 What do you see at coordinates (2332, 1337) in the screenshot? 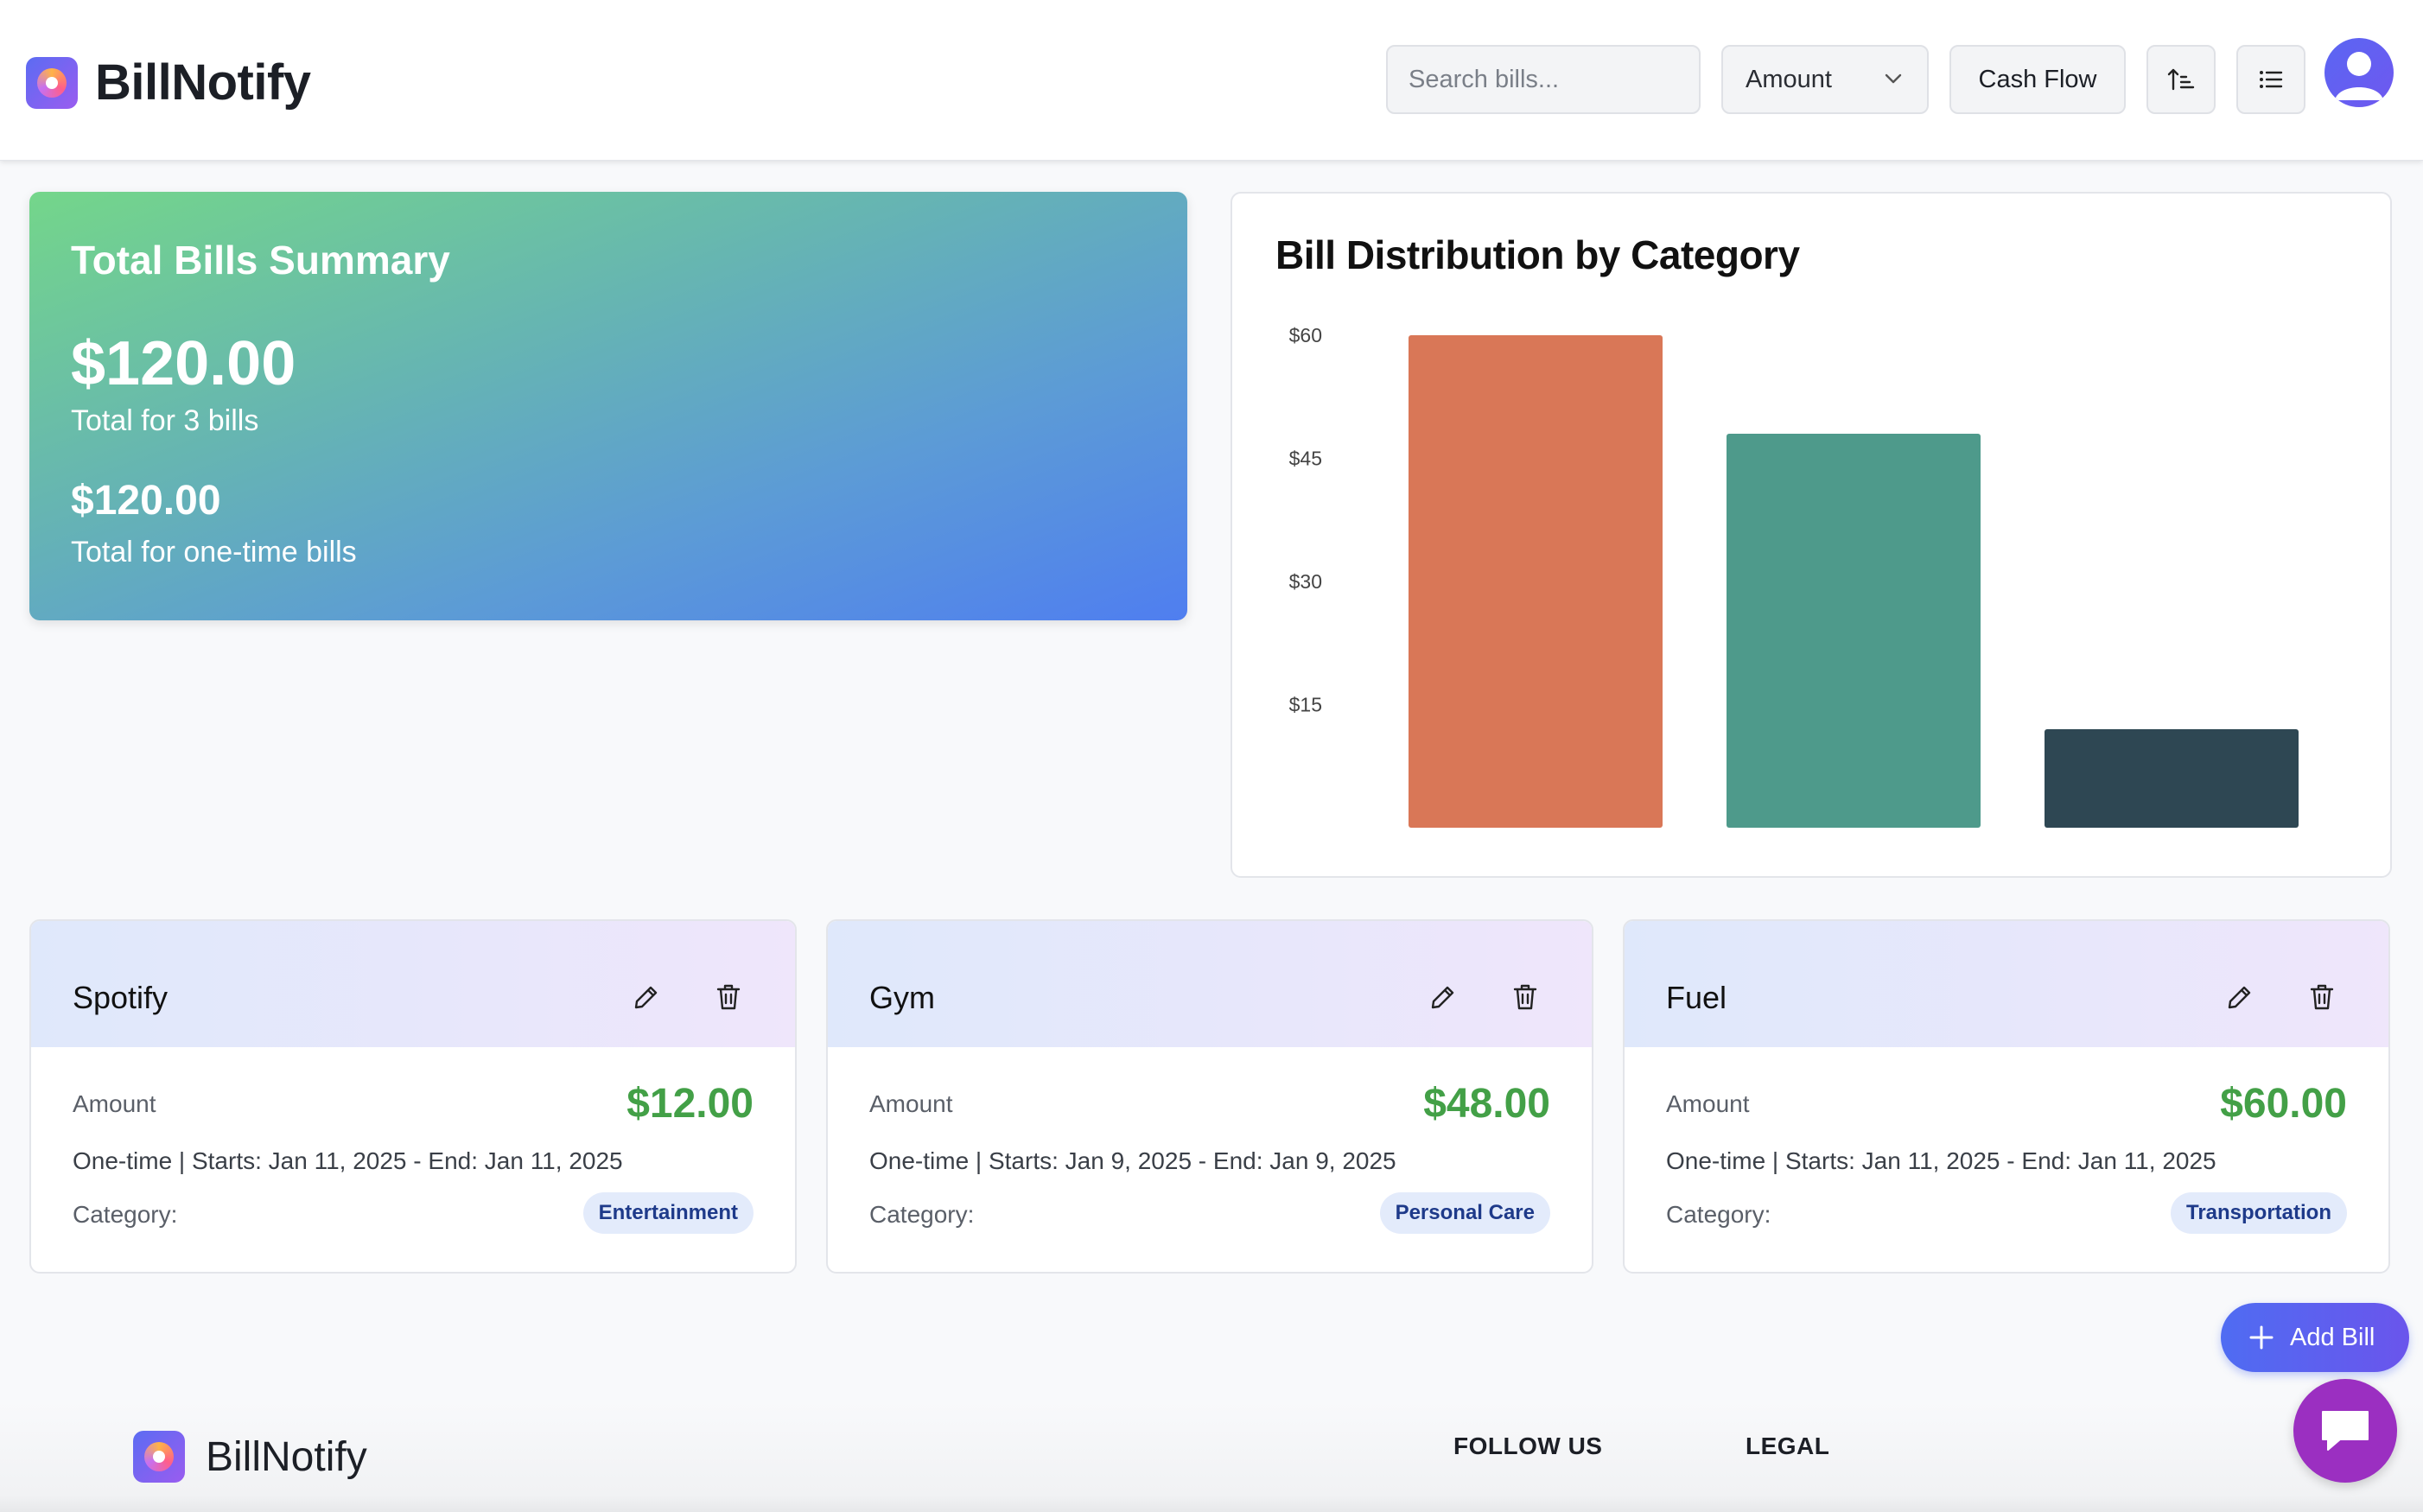
I see `add-bill-label: Add Bill` at bounding box center [2332, 1337].